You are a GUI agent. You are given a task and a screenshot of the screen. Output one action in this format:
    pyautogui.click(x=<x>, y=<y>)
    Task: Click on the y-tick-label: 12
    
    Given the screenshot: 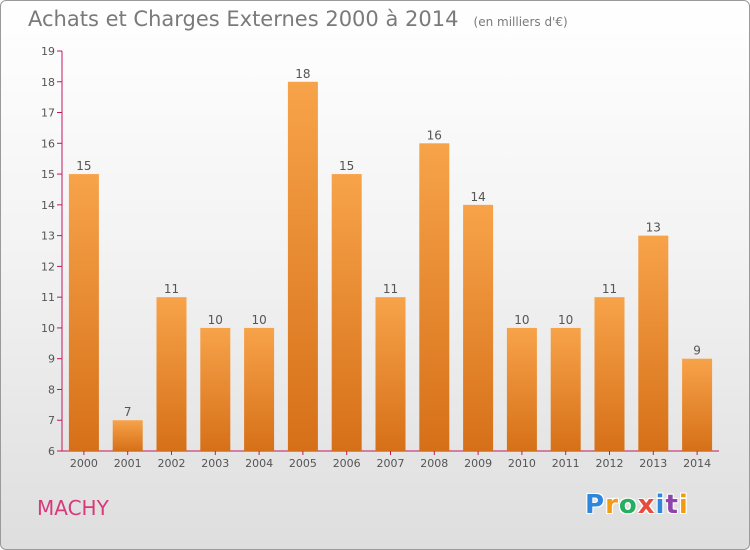 What is the action you would take?
    pyautogui.click(x=48, y=266)
    